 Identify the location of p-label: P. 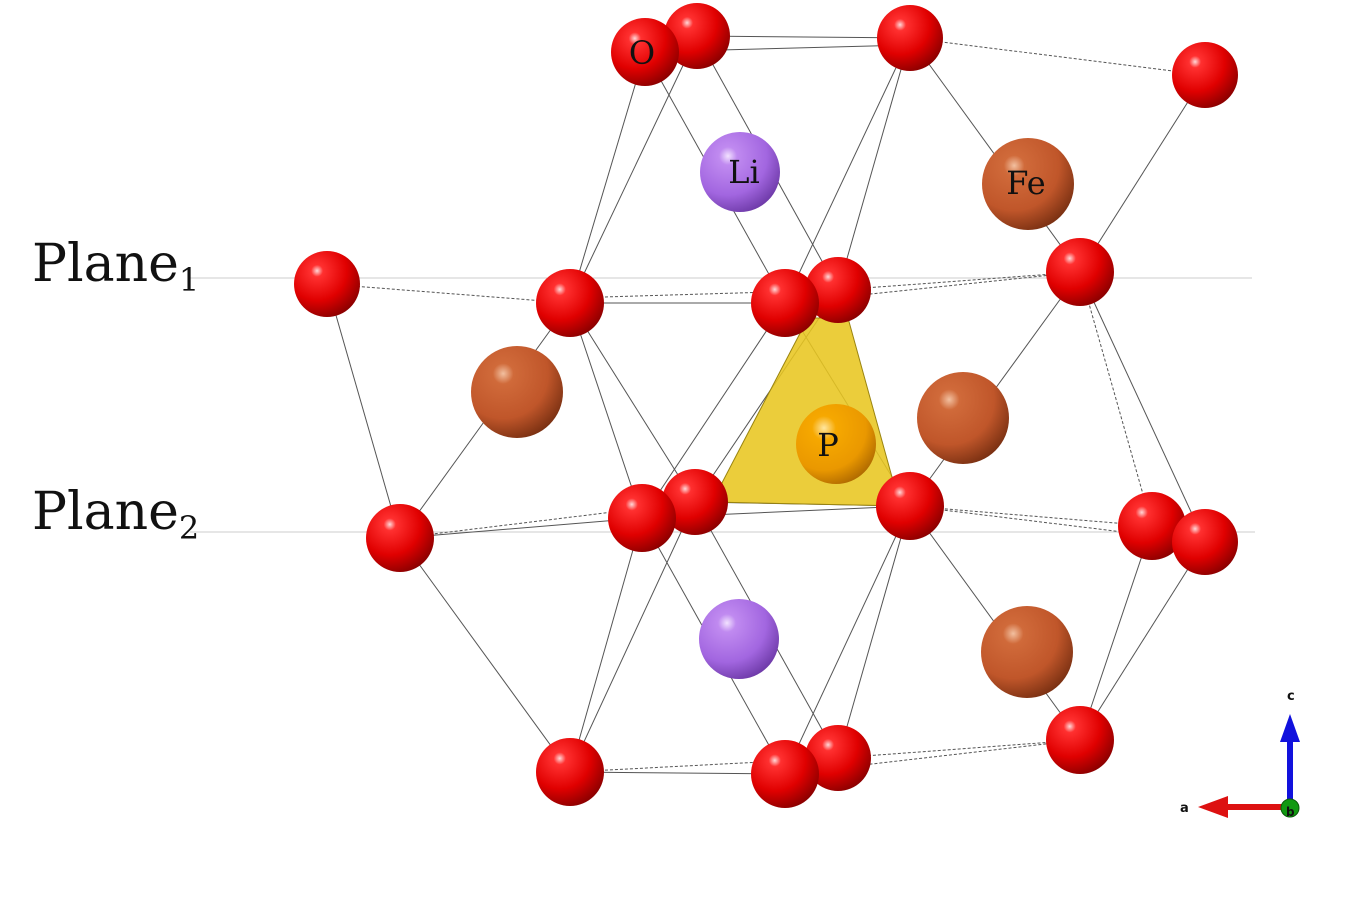
(828, 445).